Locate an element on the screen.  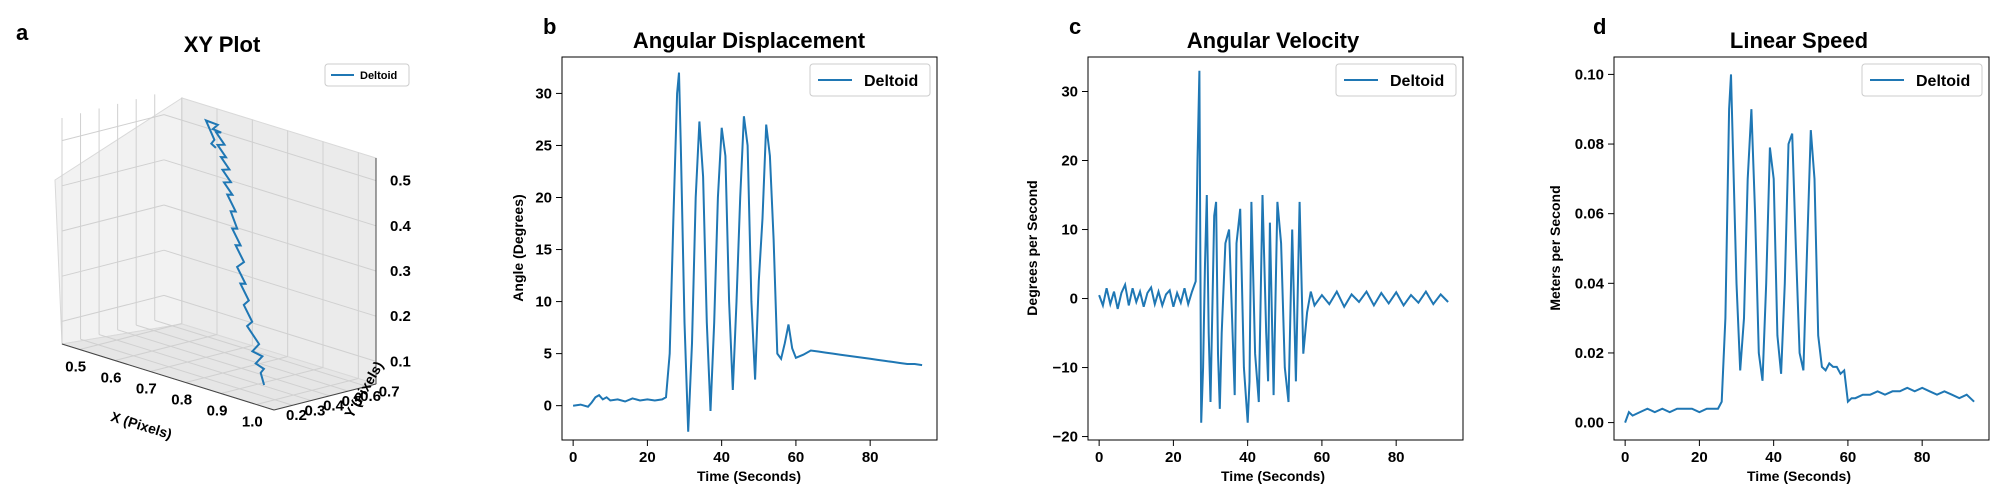
chart-title-d: Linear Speed is located at coordinates (1799, 40).